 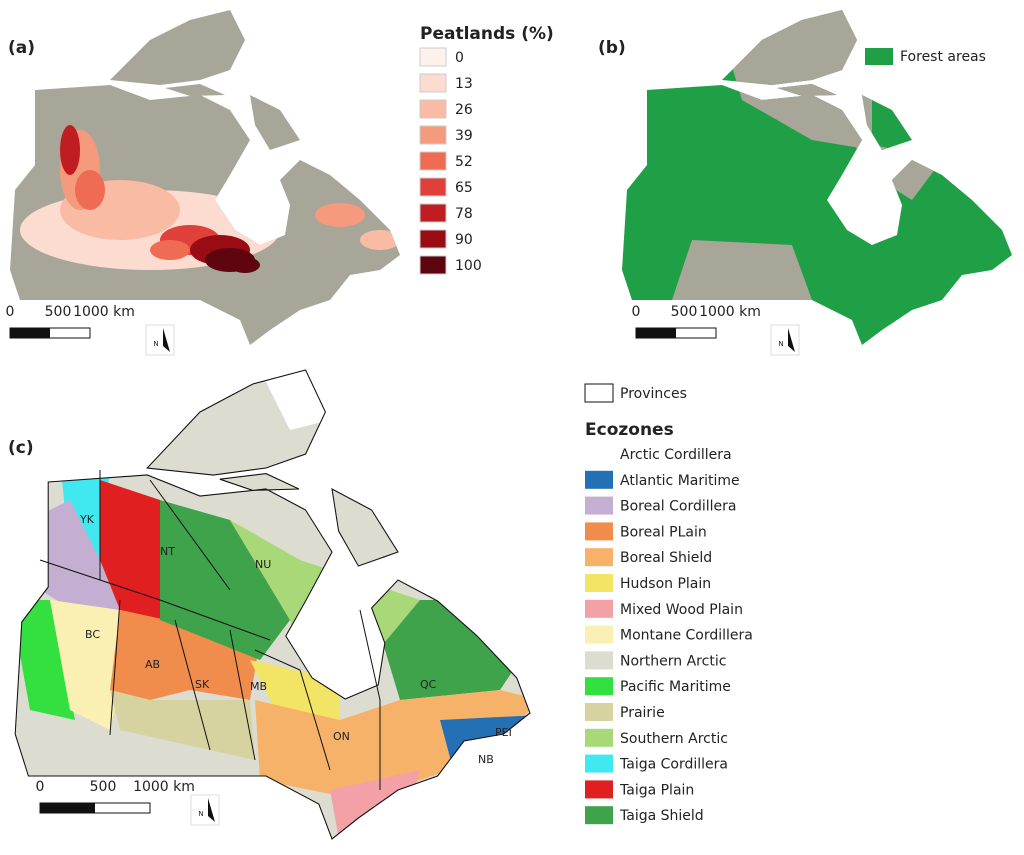 What do you see at coordinates (681, 610) in the screenshot?
I see `legend-label: Mixed Wood Plain` at bounding box center [681, 610].